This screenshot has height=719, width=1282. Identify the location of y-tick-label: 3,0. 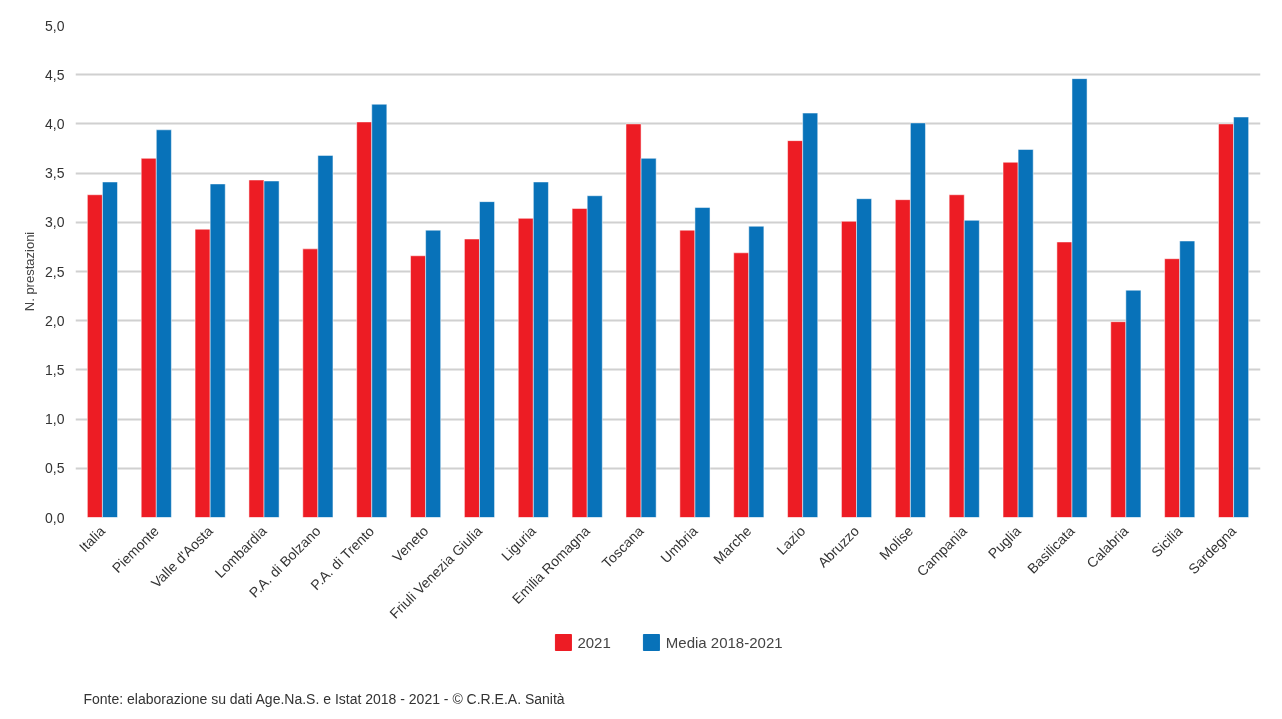
(55, 222).